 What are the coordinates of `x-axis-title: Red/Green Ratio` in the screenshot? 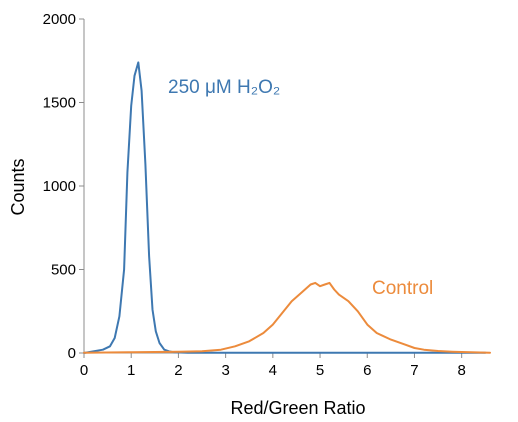 It's located at (297, 408).